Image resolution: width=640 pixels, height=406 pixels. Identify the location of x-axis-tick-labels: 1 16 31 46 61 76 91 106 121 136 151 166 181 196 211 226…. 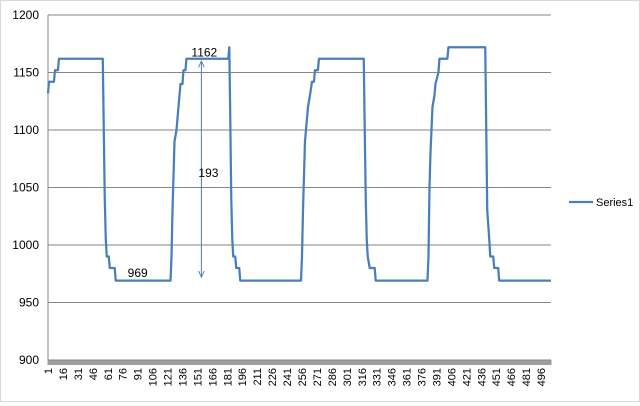
(295, 377).